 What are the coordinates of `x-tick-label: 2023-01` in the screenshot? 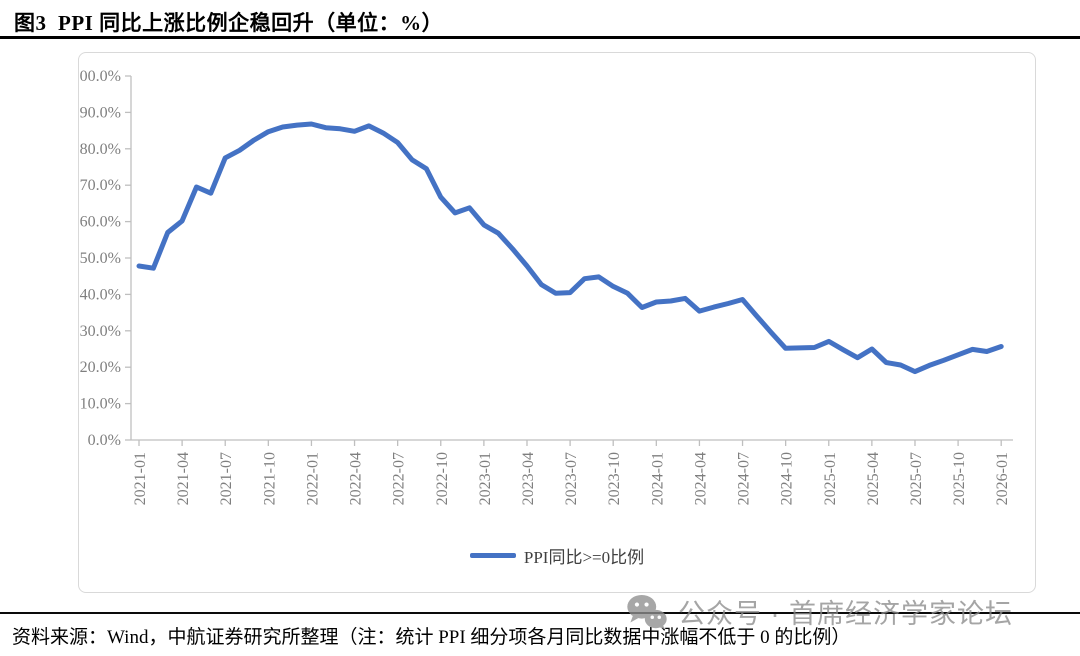 It's located at (485, 478).